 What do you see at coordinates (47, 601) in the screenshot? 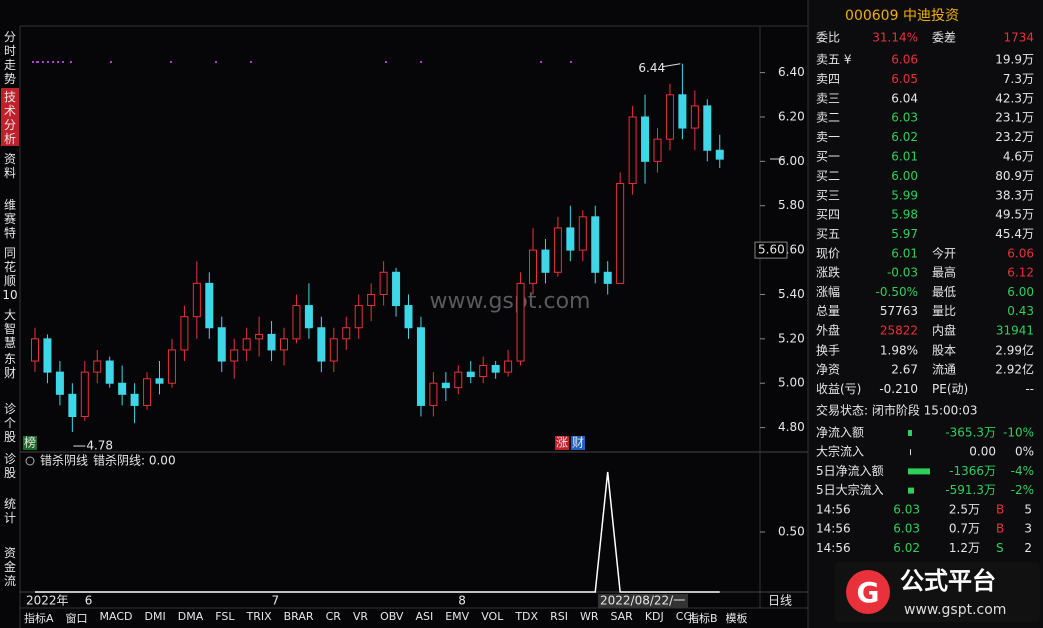
I see `x-tick-label: 2022年` at bounding box center [47, 601].